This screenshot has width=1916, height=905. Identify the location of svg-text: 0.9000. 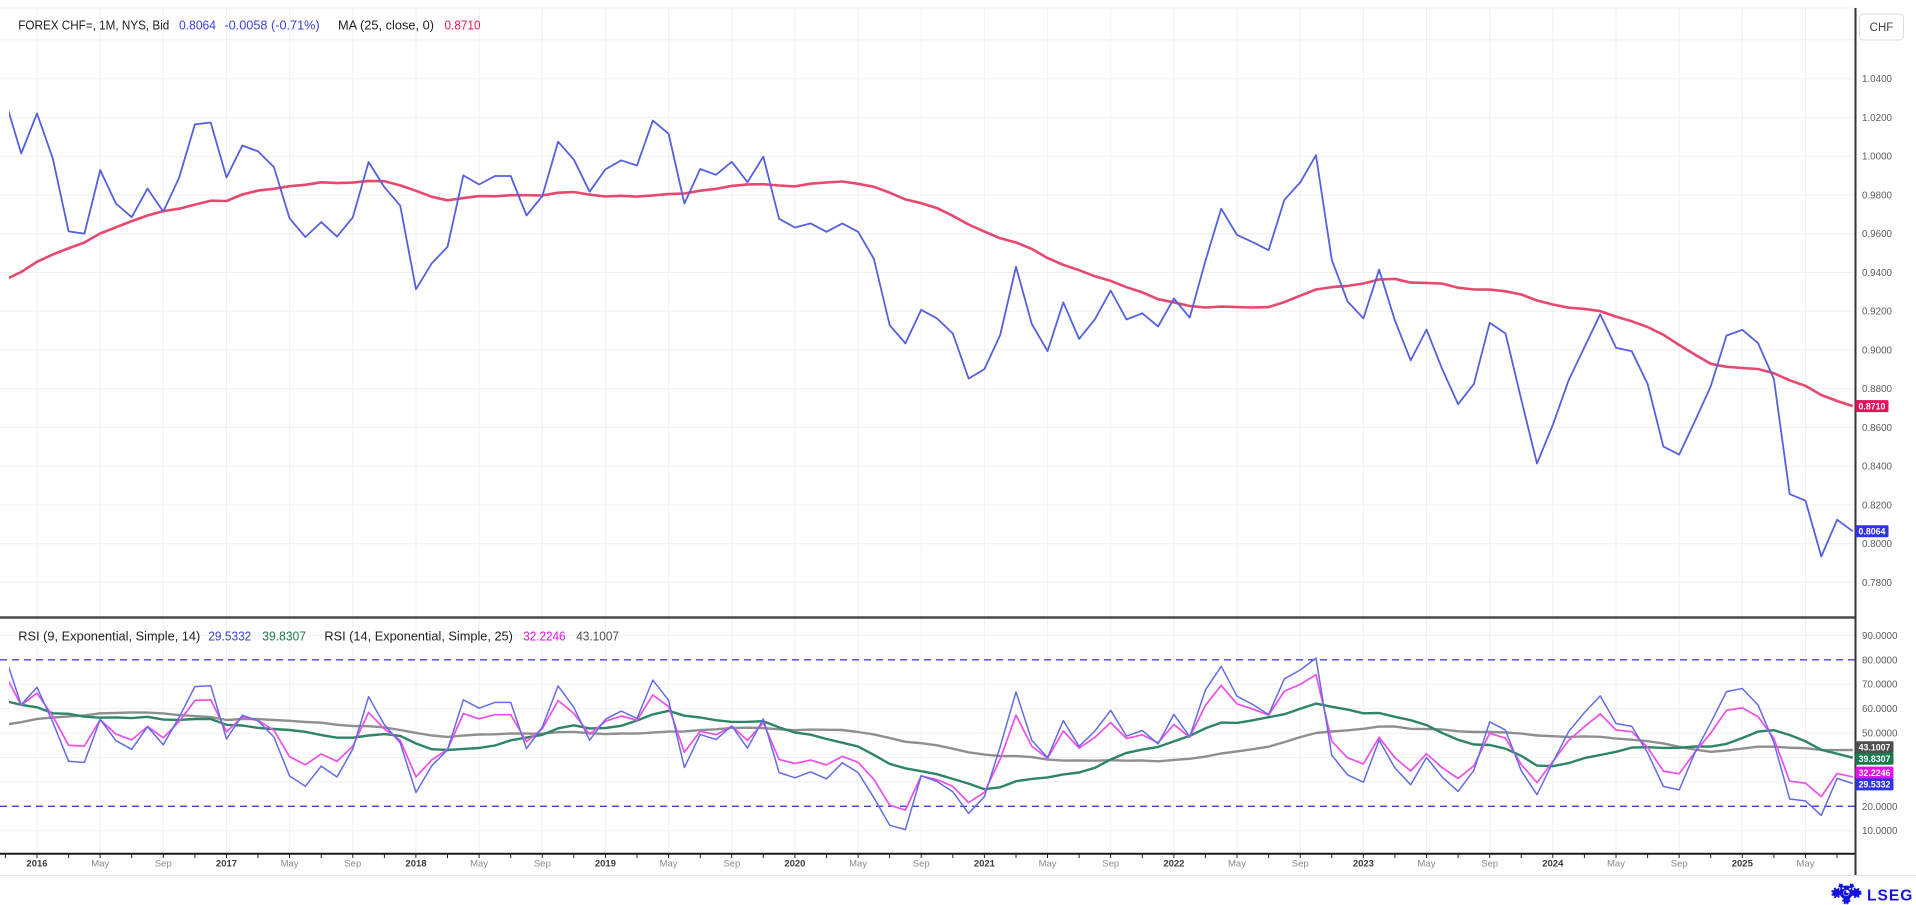
(1877, 350).